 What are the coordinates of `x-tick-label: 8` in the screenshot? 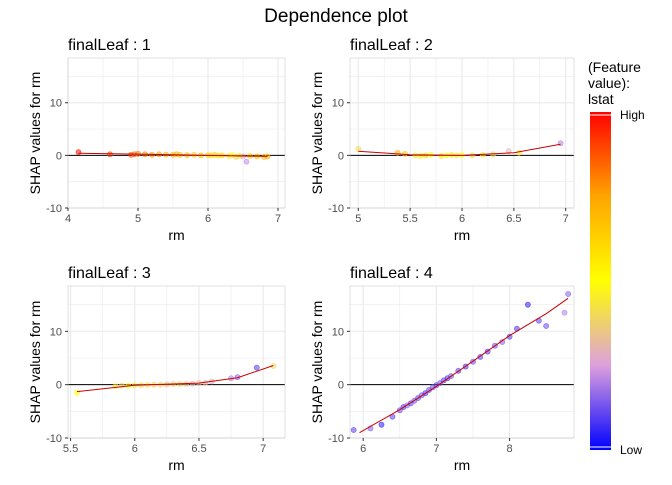 It's located at (510, 449).